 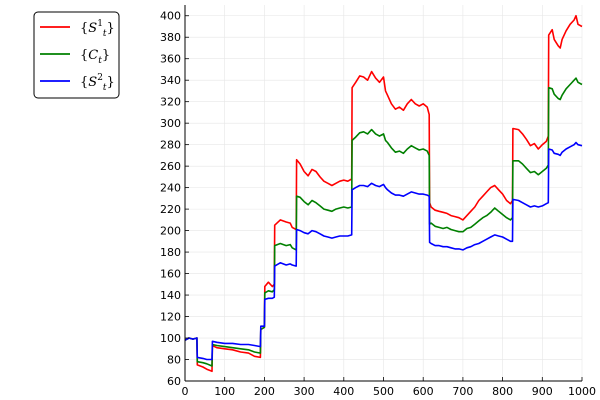 What do you see at coordinates (170, 59) in the screenshot?
I see `y-tick-label: 360` at bounding box center [170, 59].